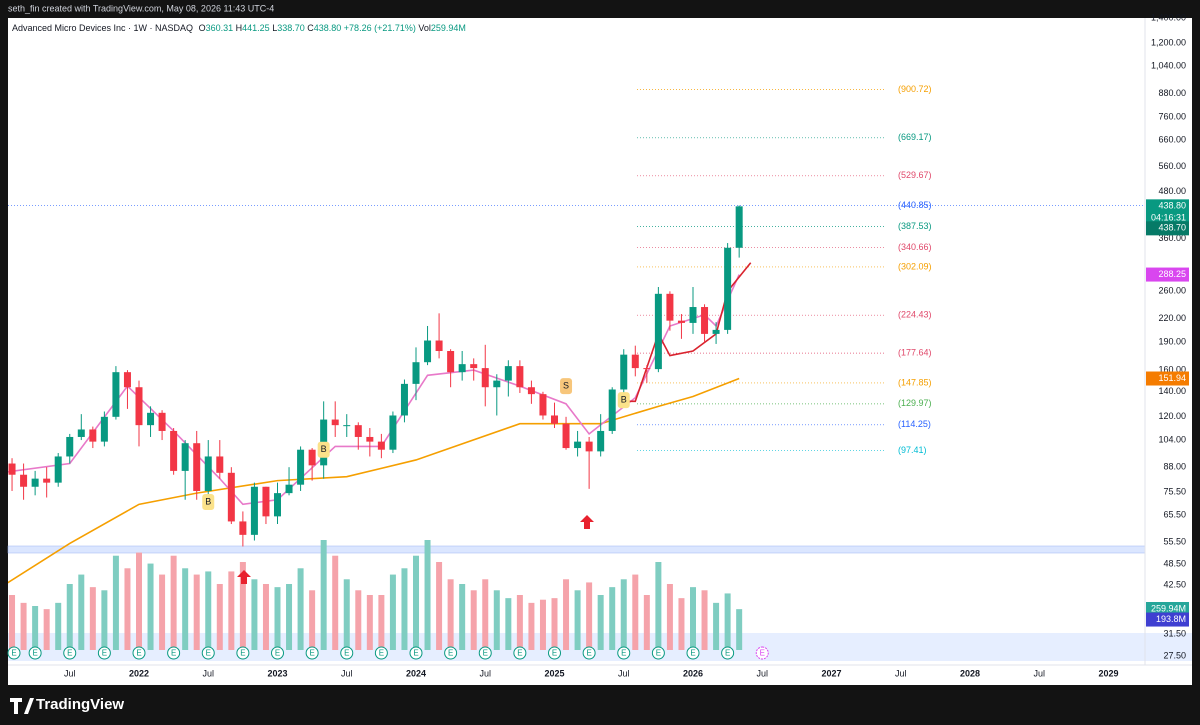 Image resolution: width=1200 pixels, height=725 pixels. I want to click on logo-mark, so click(22, 706).